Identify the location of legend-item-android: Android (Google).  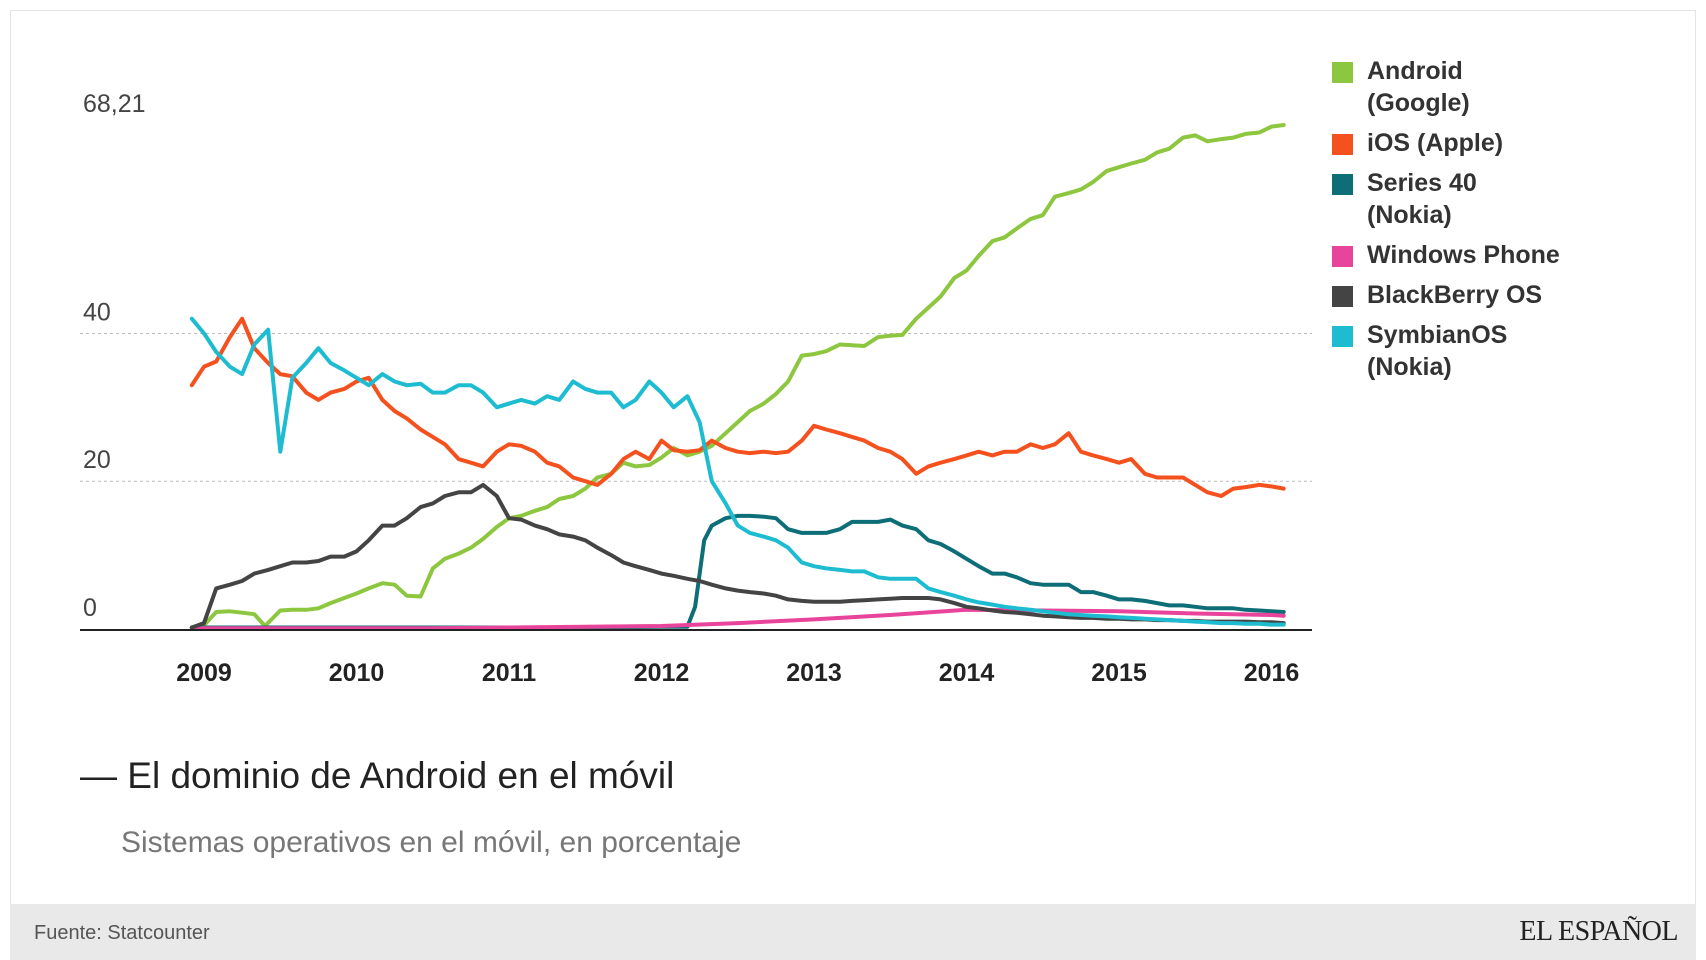
(1502, 87).